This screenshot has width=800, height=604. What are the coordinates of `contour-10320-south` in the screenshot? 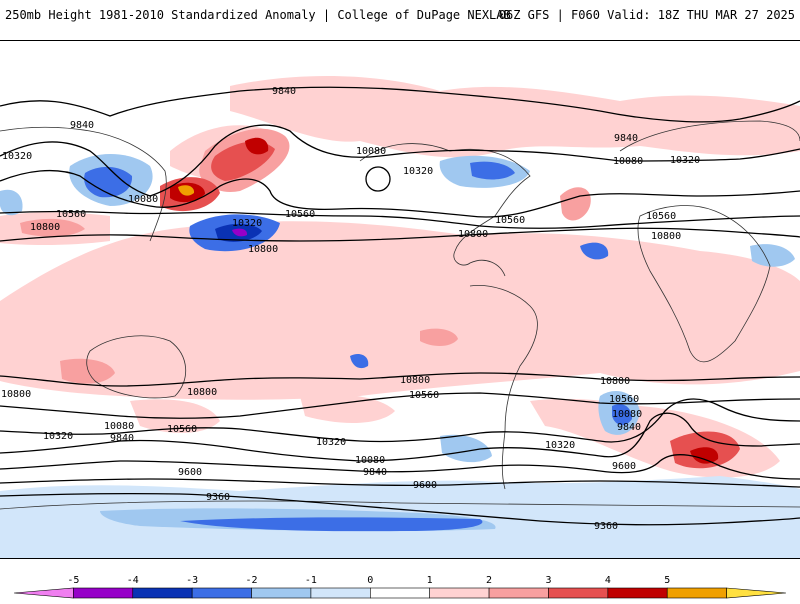 It's located at (400, 420).